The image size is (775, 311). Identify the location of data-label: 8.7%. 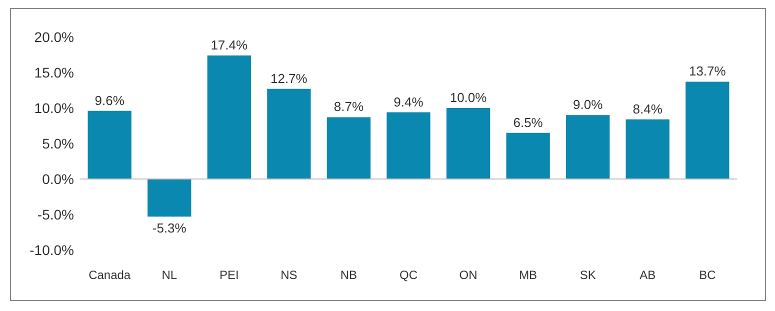
(349, 106).